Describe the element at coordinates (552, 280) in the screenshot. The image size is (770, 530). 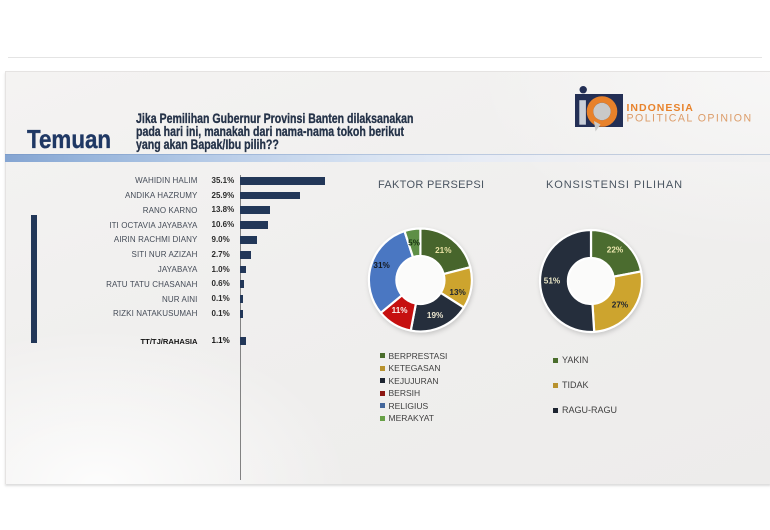
I see `svg-text: 51%` at that location.